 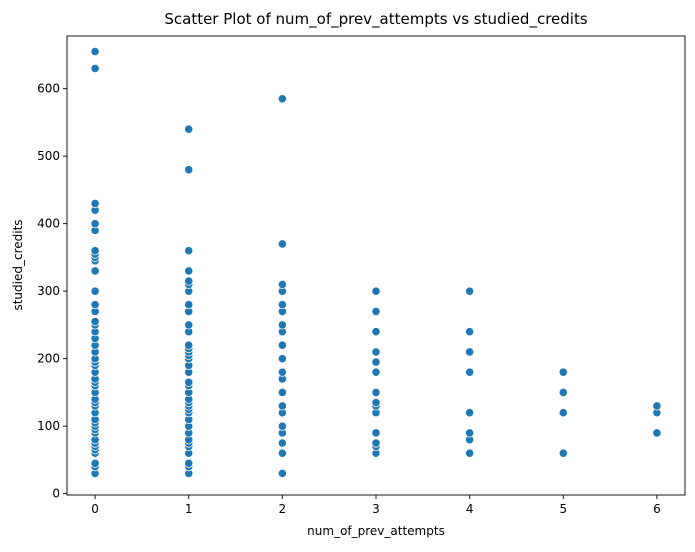 I want to click on x-tick-label: 1, so click(x=189, y=509).